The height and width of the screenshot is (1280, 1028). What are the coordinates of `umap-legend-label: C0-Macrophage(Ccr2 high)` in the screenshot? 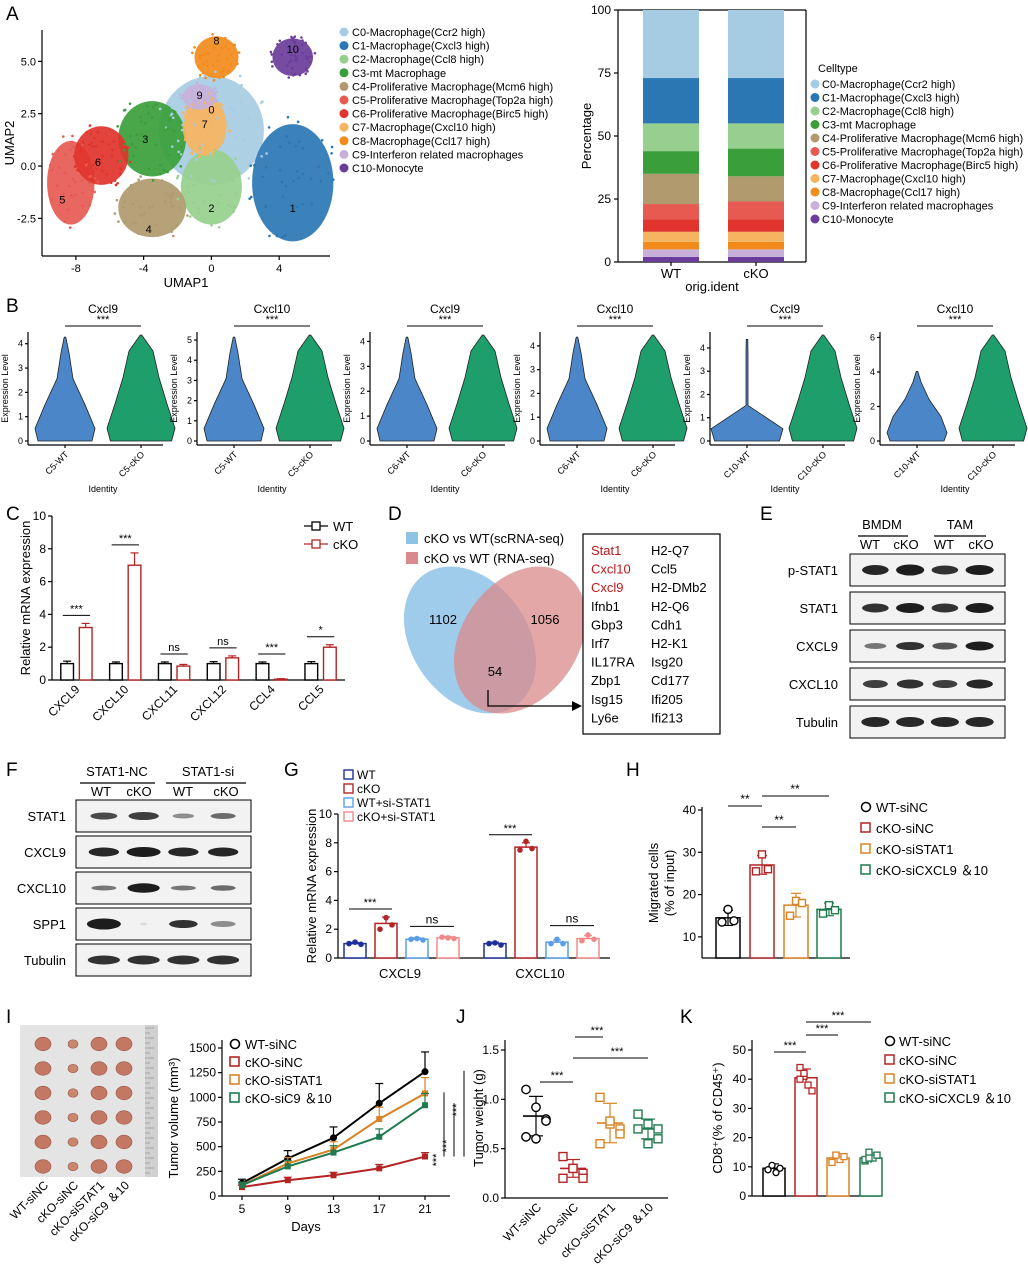 It's located at (418, 33).